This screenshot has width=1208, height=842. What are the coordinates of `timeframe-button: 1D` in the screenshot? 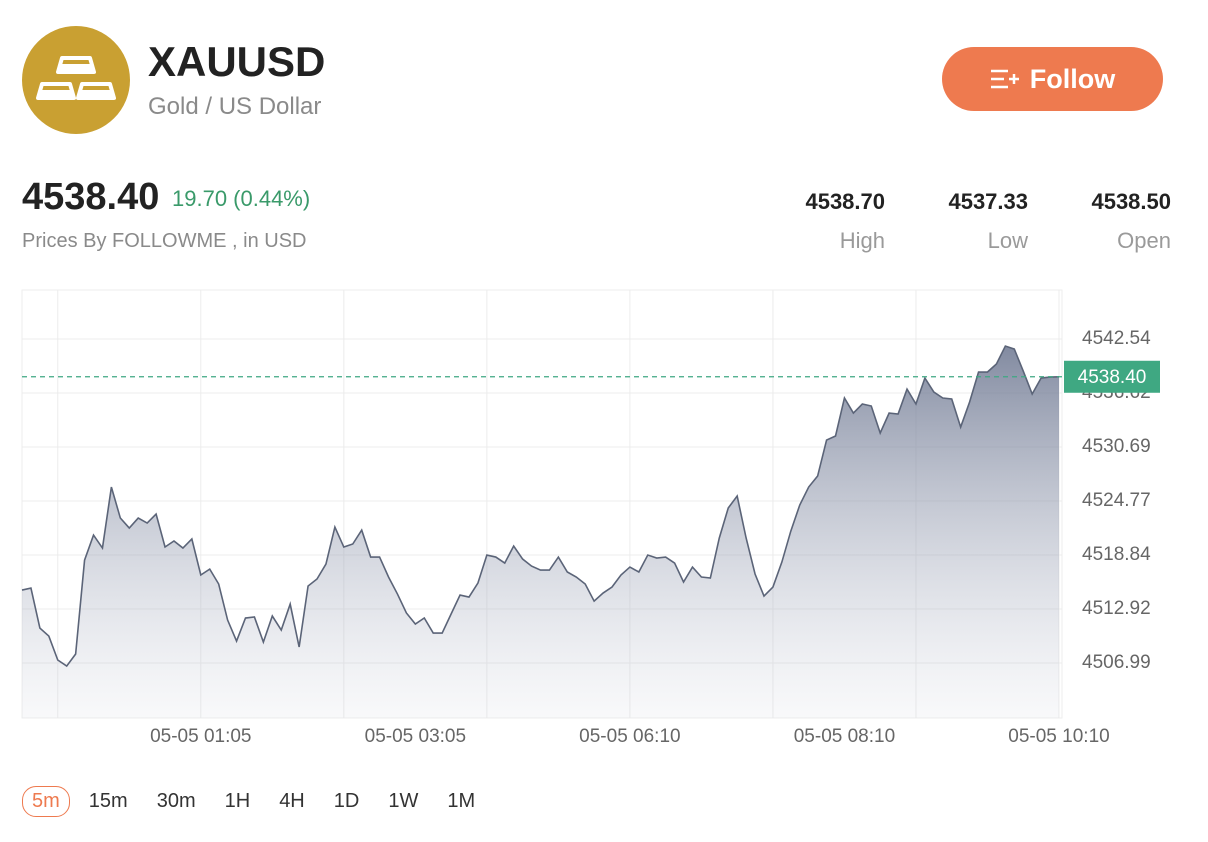 It's located at (346, 801).